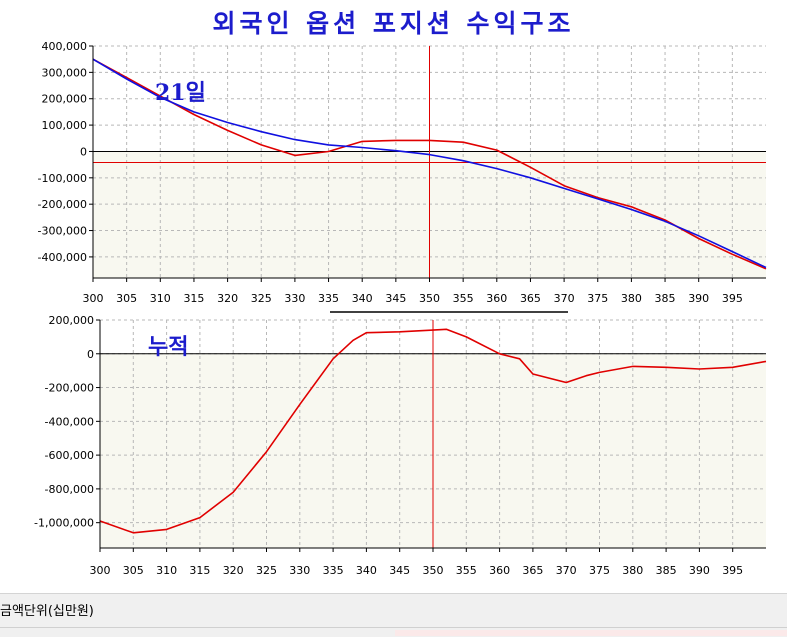 This screenshot has width=787, height=637. What do you see at coordinates (393, 615) in the screenshot?
I see `status-bar` at bounding box center [393, 615].